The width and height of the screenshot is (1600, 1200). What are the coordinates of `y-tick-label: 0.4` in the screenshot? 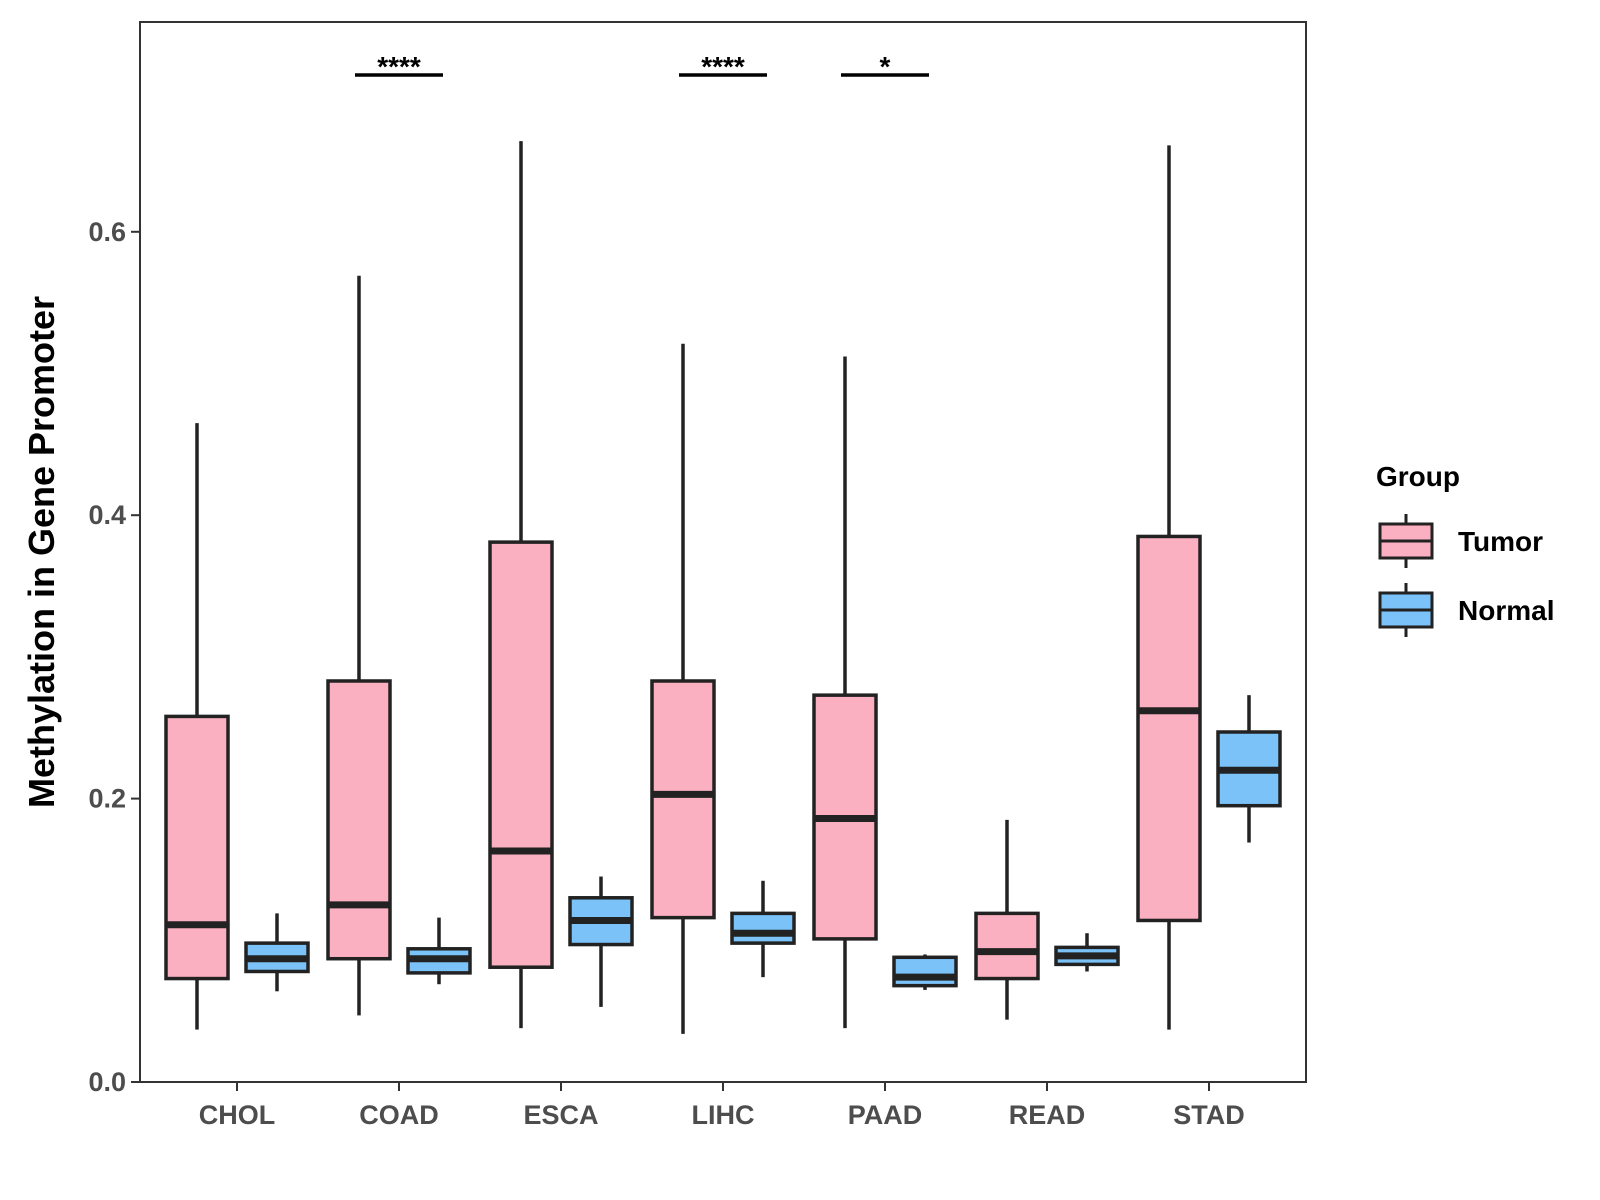 It's located at (107, 515).